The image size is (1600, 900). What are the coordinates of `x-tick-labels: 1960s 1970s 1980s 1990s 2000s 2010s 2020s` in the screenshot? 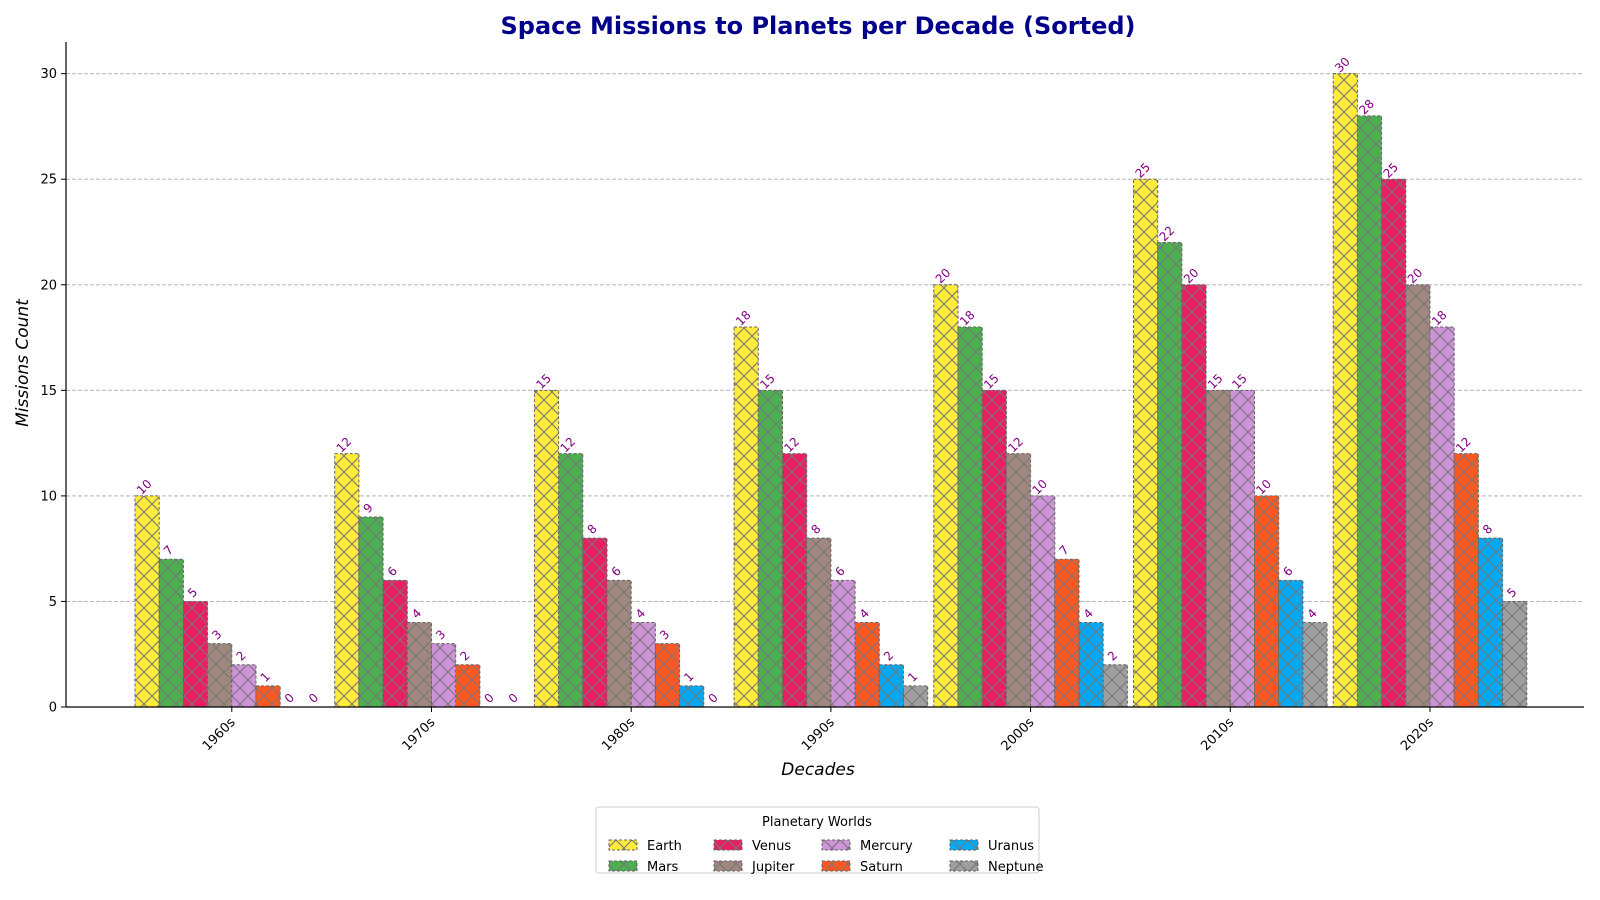 It's located at (818, 734).